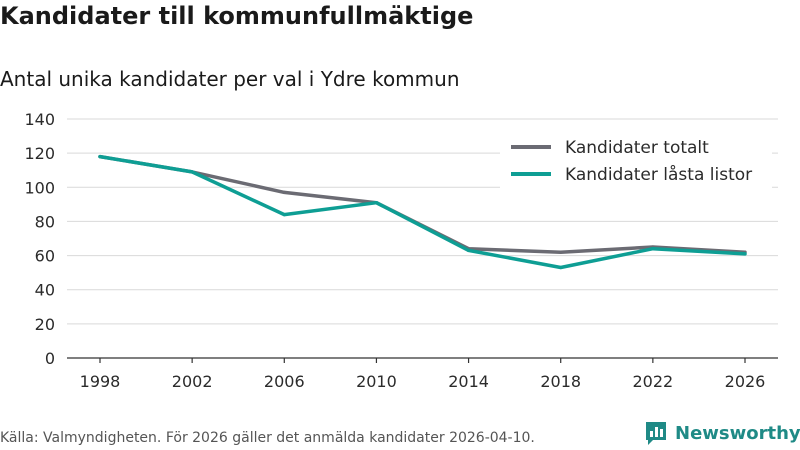  Describe the element at coordinates (637, 148) in the screenshot. I see `legend-label-total: Kandidater totalt` at that location.